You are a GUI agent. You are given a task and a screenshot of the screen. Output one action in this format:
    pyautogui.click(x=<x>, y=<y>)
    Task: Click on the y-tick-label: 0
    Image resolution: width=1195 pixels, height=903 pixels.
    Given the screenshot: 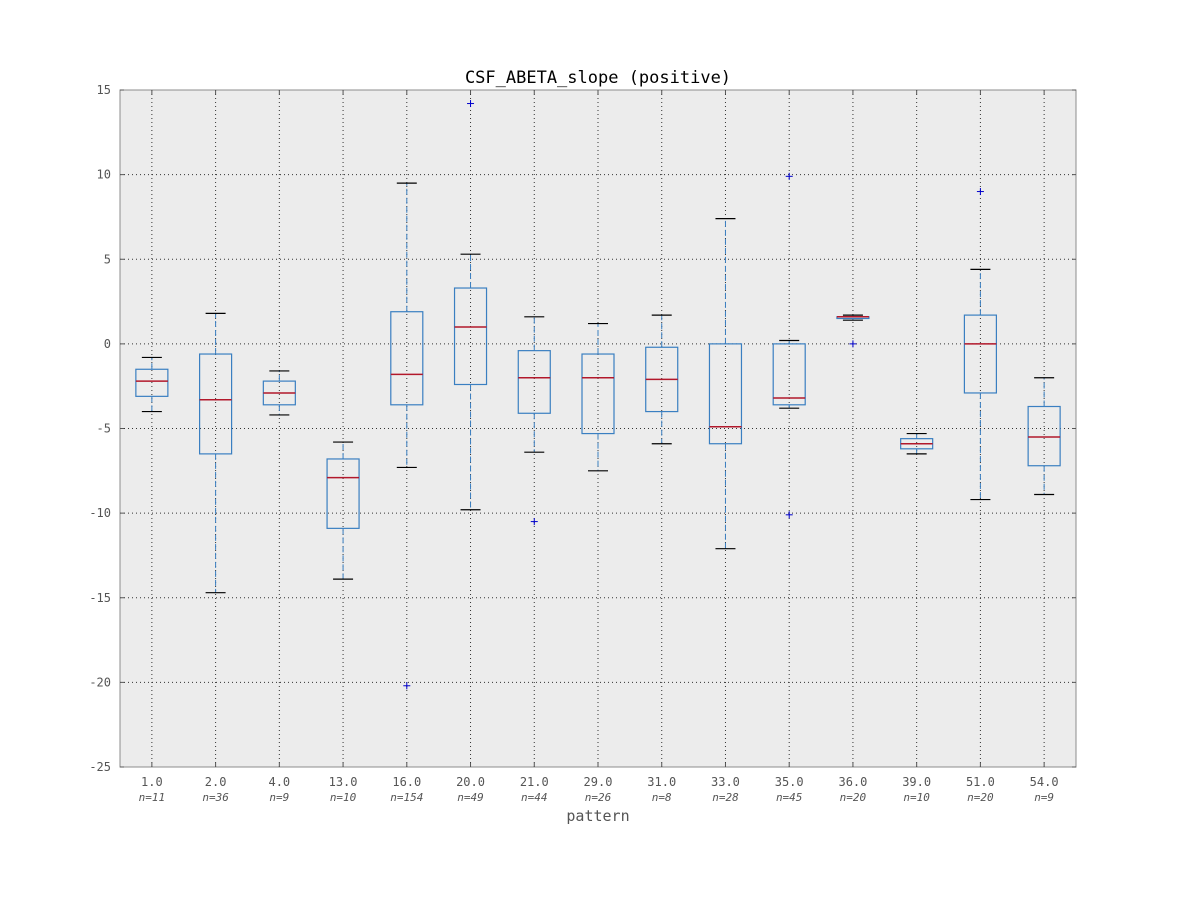 What is the action you would take?
    pyautogui.click(x=107, y=344)
    